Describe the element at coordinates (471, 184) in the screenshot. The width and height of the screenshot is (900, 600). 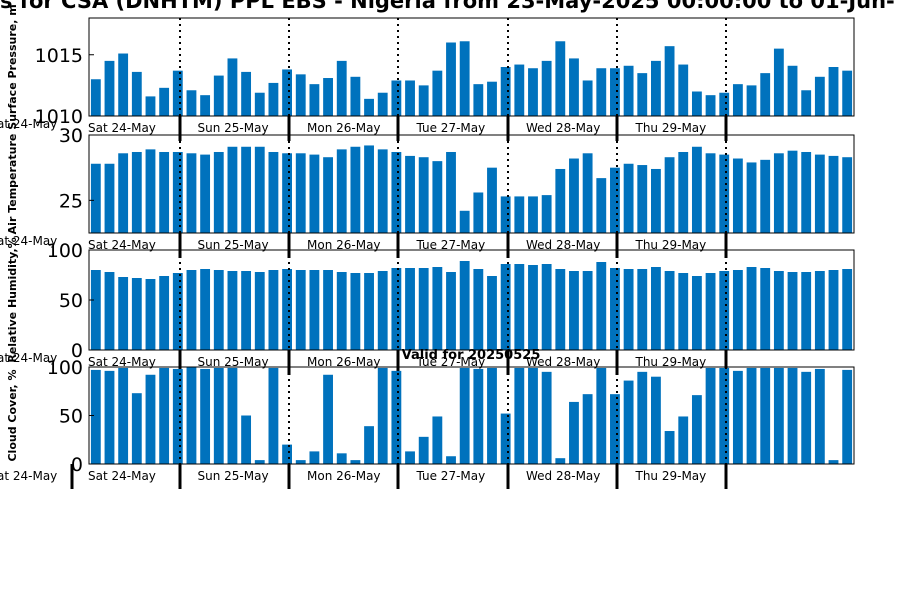
I see `plot-frame` at that location.